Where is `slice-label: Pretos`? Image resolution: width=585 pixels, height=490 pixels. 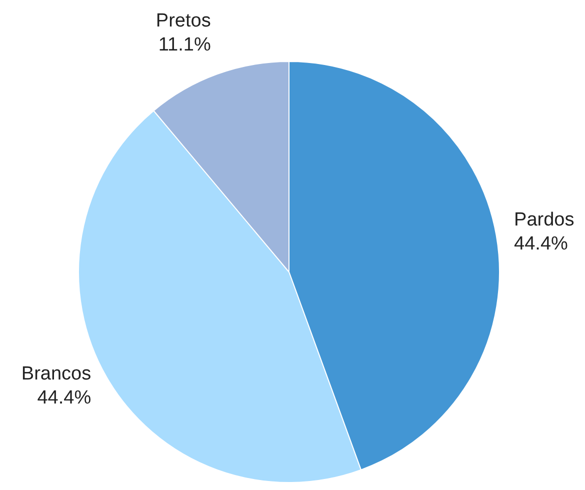 slice-label: Pretos is located at coordinates (183, 21).